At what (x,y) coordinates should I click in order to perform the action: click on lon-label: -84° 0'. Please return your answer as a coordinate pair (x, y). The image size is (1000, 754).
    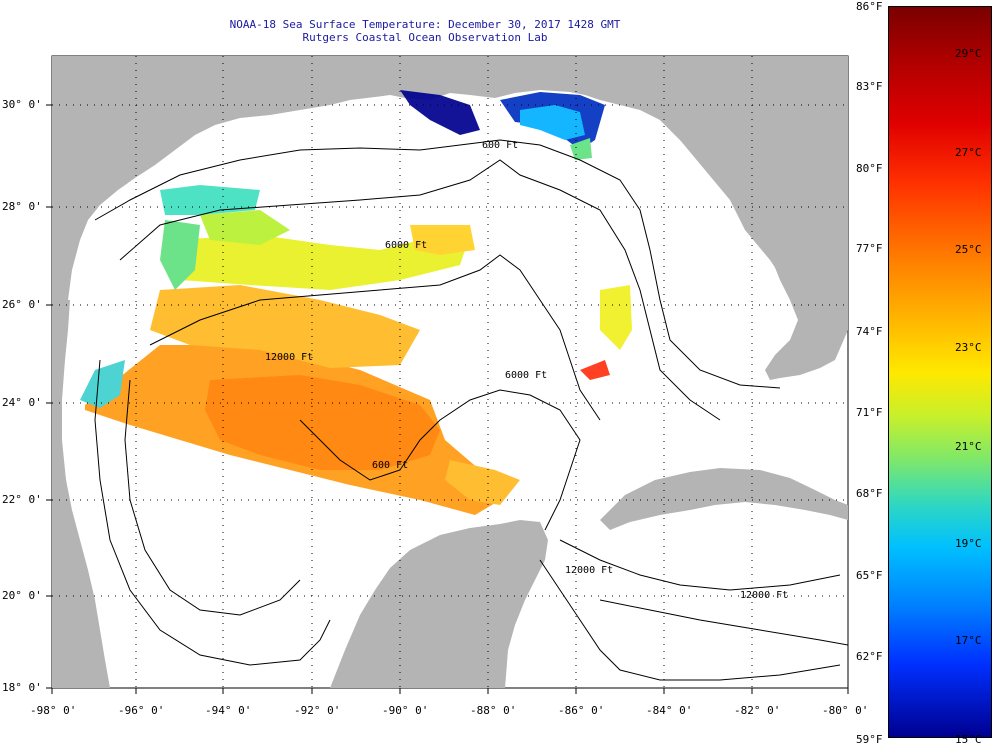
    Looking at the image, I should click on (669, 710).